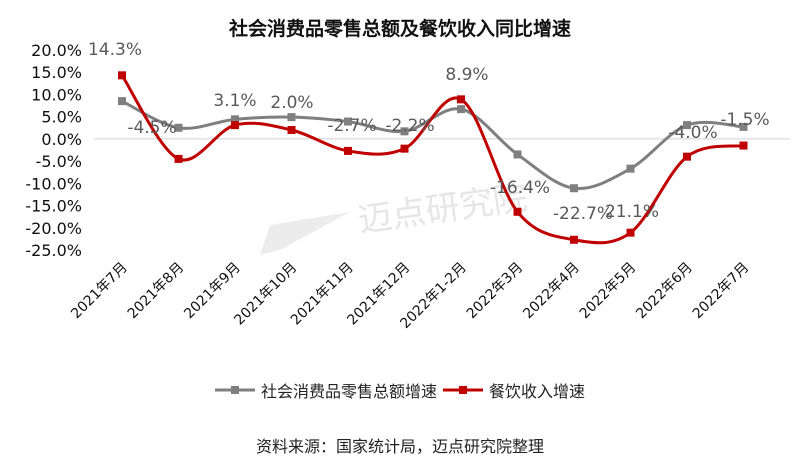 Image resolution: width=800 pixels, height=466 pixels. I want to click on legend-item-retail: 社会消费品零售总额增速, so click(325, 390).